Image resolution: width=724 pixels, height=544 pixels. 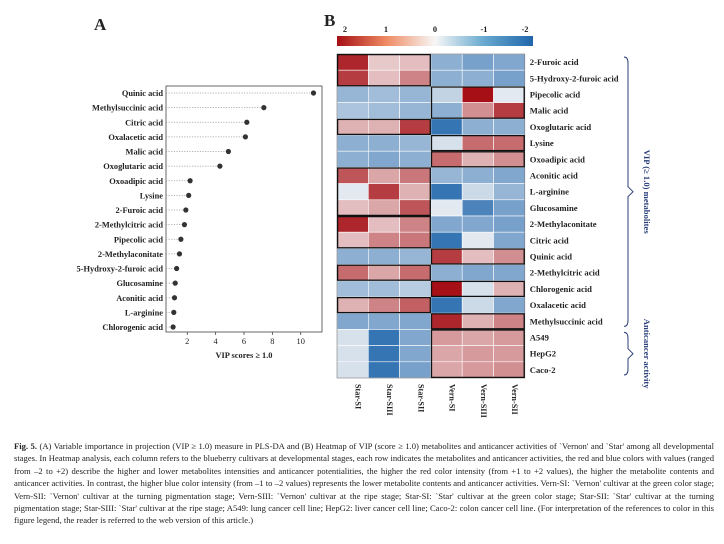 What do you see at coordinates (549, 240) in the screenshot?
I see `row-label-citric-acid: Citric acid` at bounding box center [549, 240].